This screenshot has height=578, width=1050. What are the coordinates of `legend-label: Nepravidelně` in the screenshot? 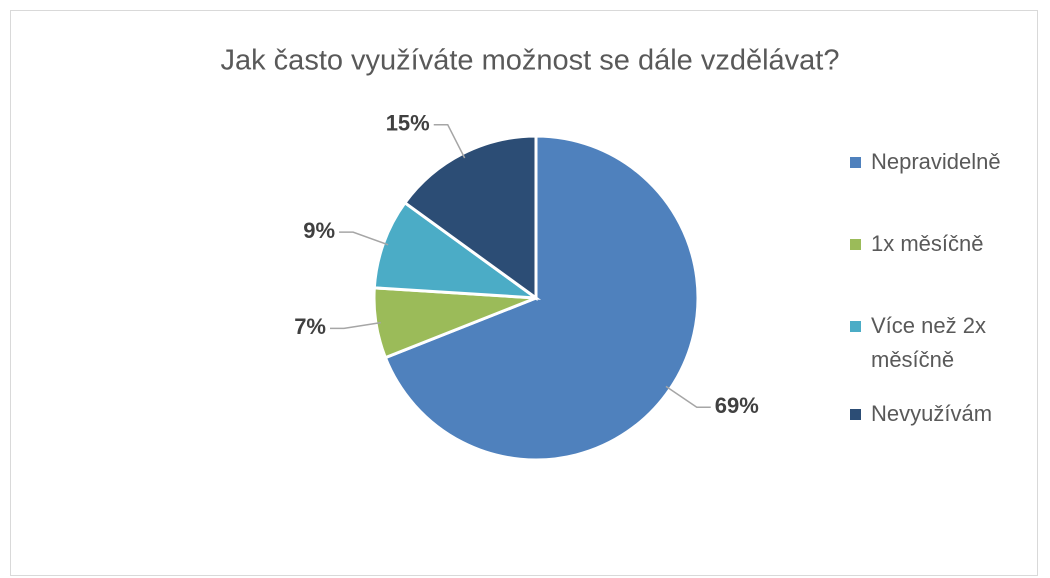 It's located at (936, 161).